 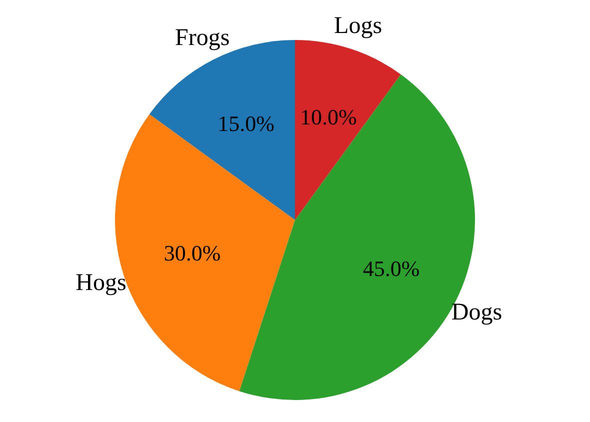 I want to click on data-label: 10.0%, so click(x=328, y=117).